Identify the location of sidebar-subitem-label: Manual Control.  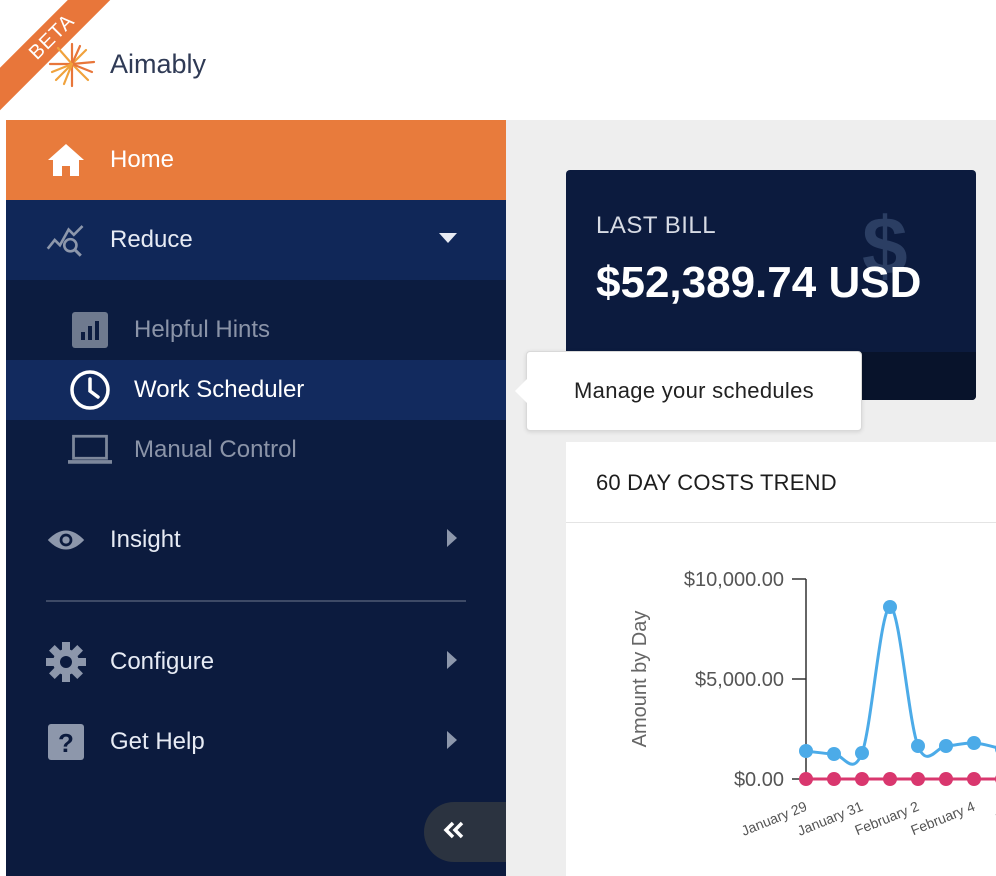
(215, 449).